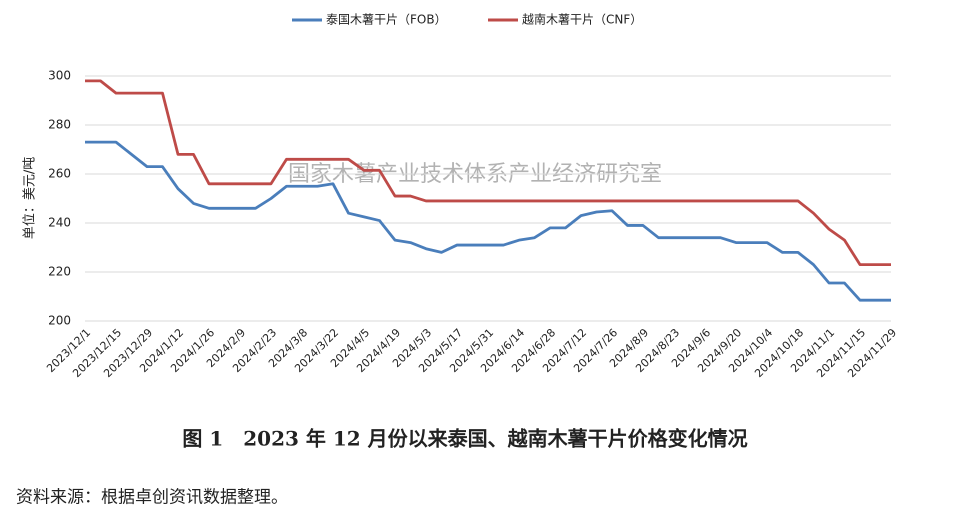  What do you see at coordinates (59, 125) in the screenshot?
I see `y-tick-label: 280` at bounding box center [59, 125].